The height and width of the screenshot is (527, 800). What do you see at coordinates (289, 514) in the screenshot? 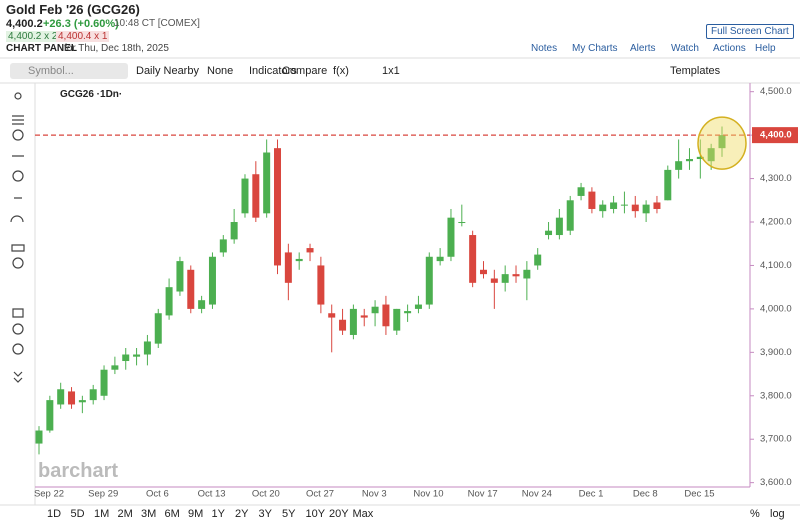
I see `range-button: 5Y` at bounding box center [289, 514].